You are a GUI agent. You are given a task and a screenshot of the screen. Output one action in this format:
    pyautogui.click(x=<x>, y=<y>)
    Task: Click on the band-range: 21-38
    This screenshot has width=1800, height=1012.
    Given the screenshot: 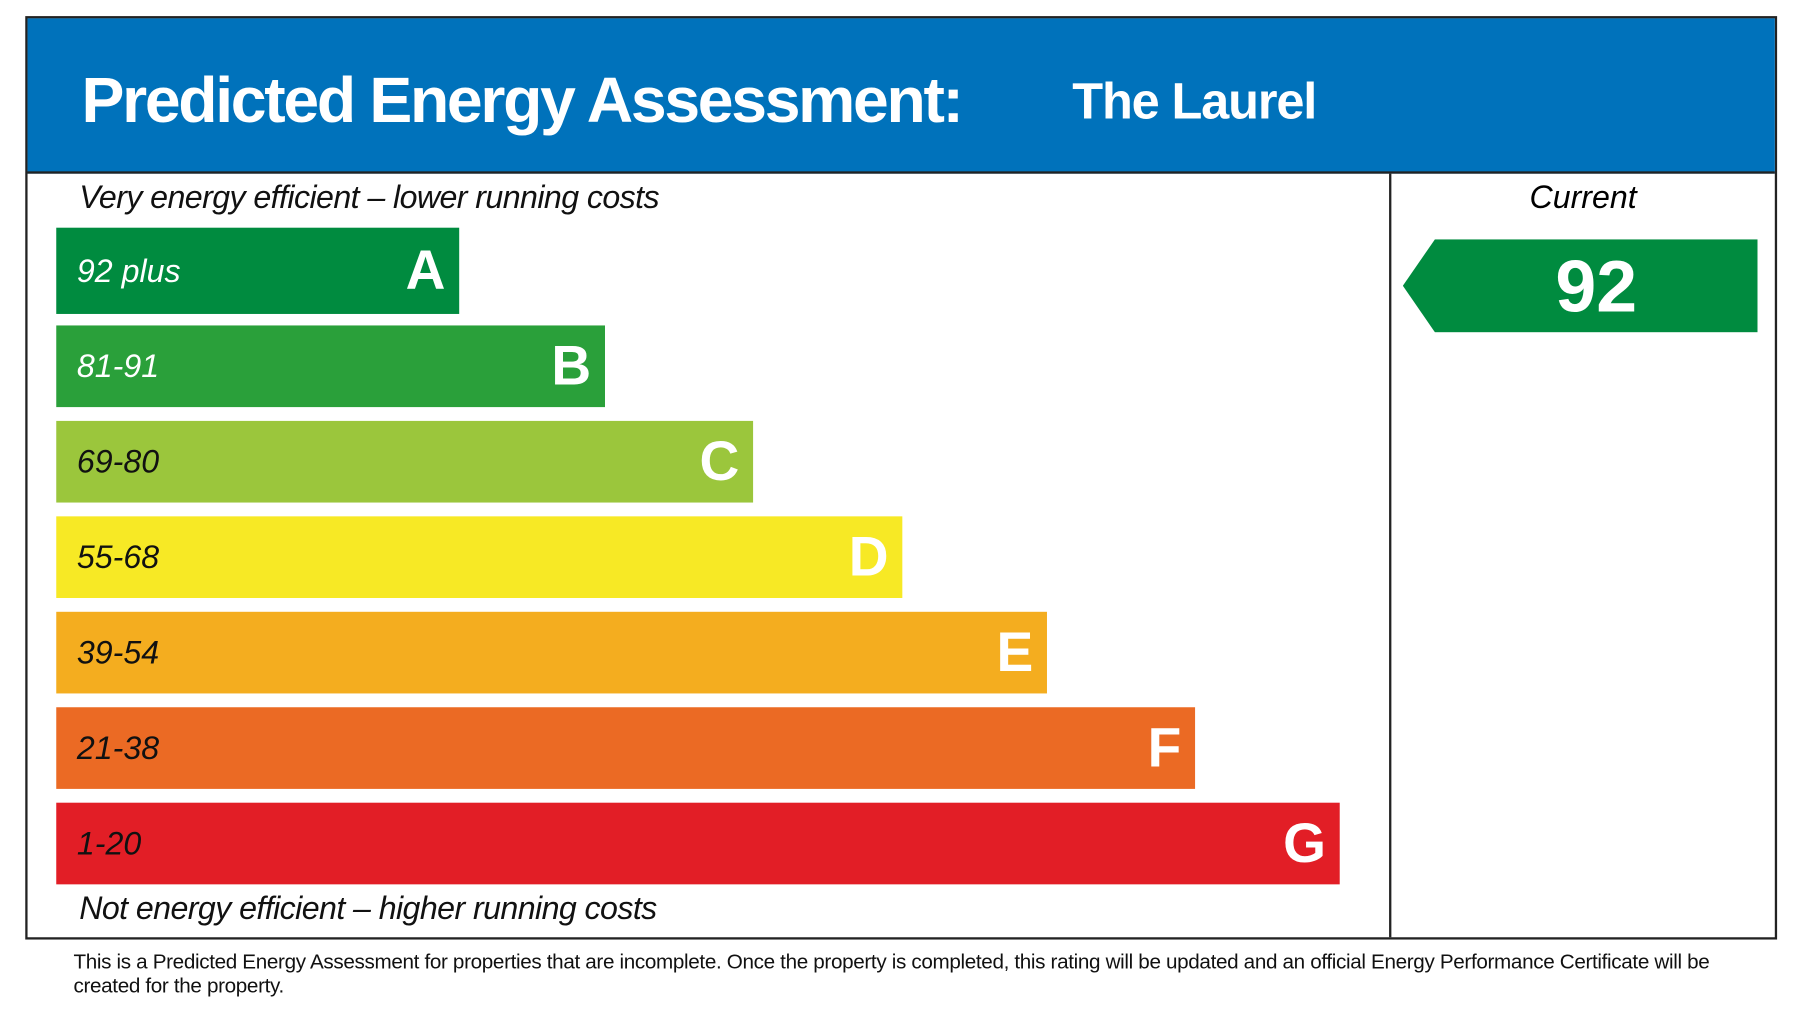 What is the action you would take?
    pyautogui.click(x=118, y=747)
    